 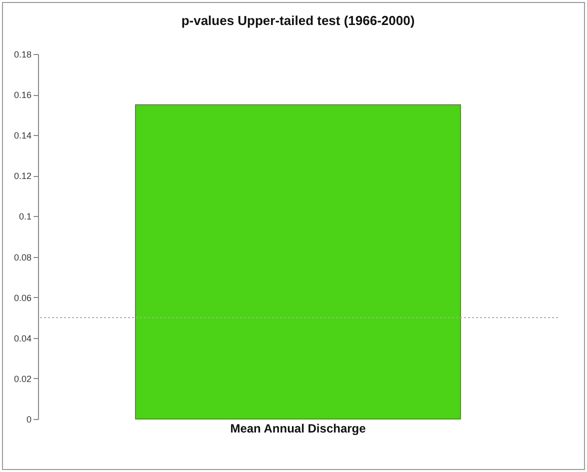 What do you see at coordinates (23, 257) in the screenshot?
I see `y-tick-label: 0.08` at bounding box center [23, 257].